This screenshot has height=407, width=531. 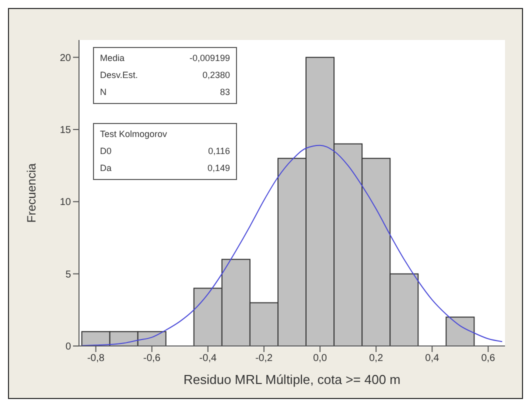 I want to click on y-tick-label: 5, so click(x=68, y=274).